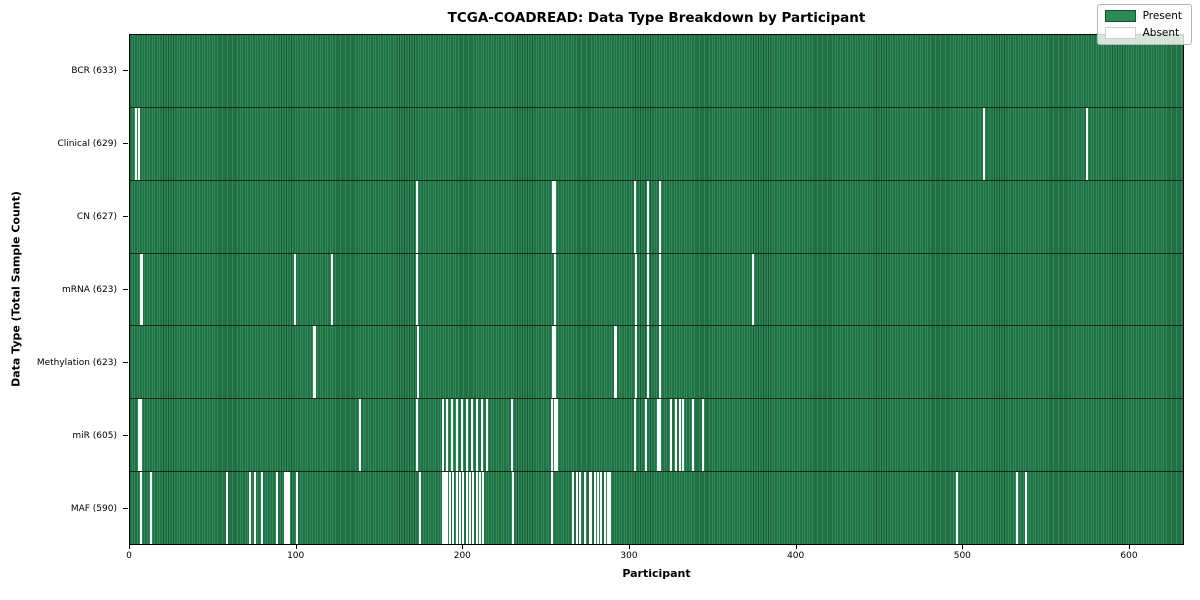  Describe the element at coordinates (94, 435) in the screenshot. I see `y-tick-label: miR (605)` at that location.